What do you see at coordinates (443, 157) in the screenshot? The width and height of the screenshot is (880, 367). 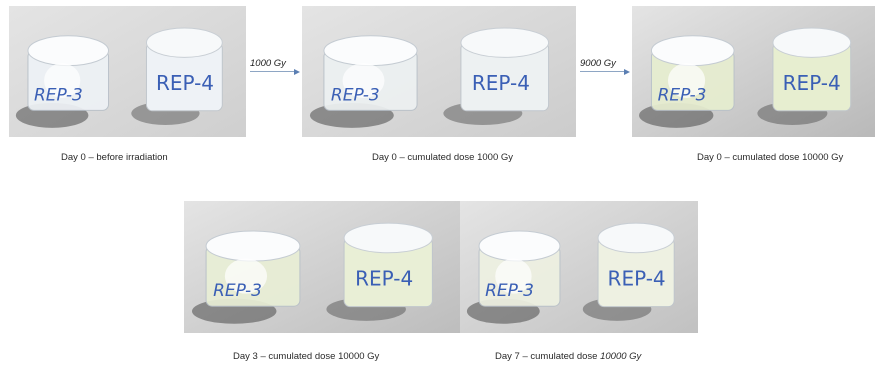 I see `caption-panel-2: Day 0 – cumulated dose 1000 Gy` at bounding box center [443, 157].